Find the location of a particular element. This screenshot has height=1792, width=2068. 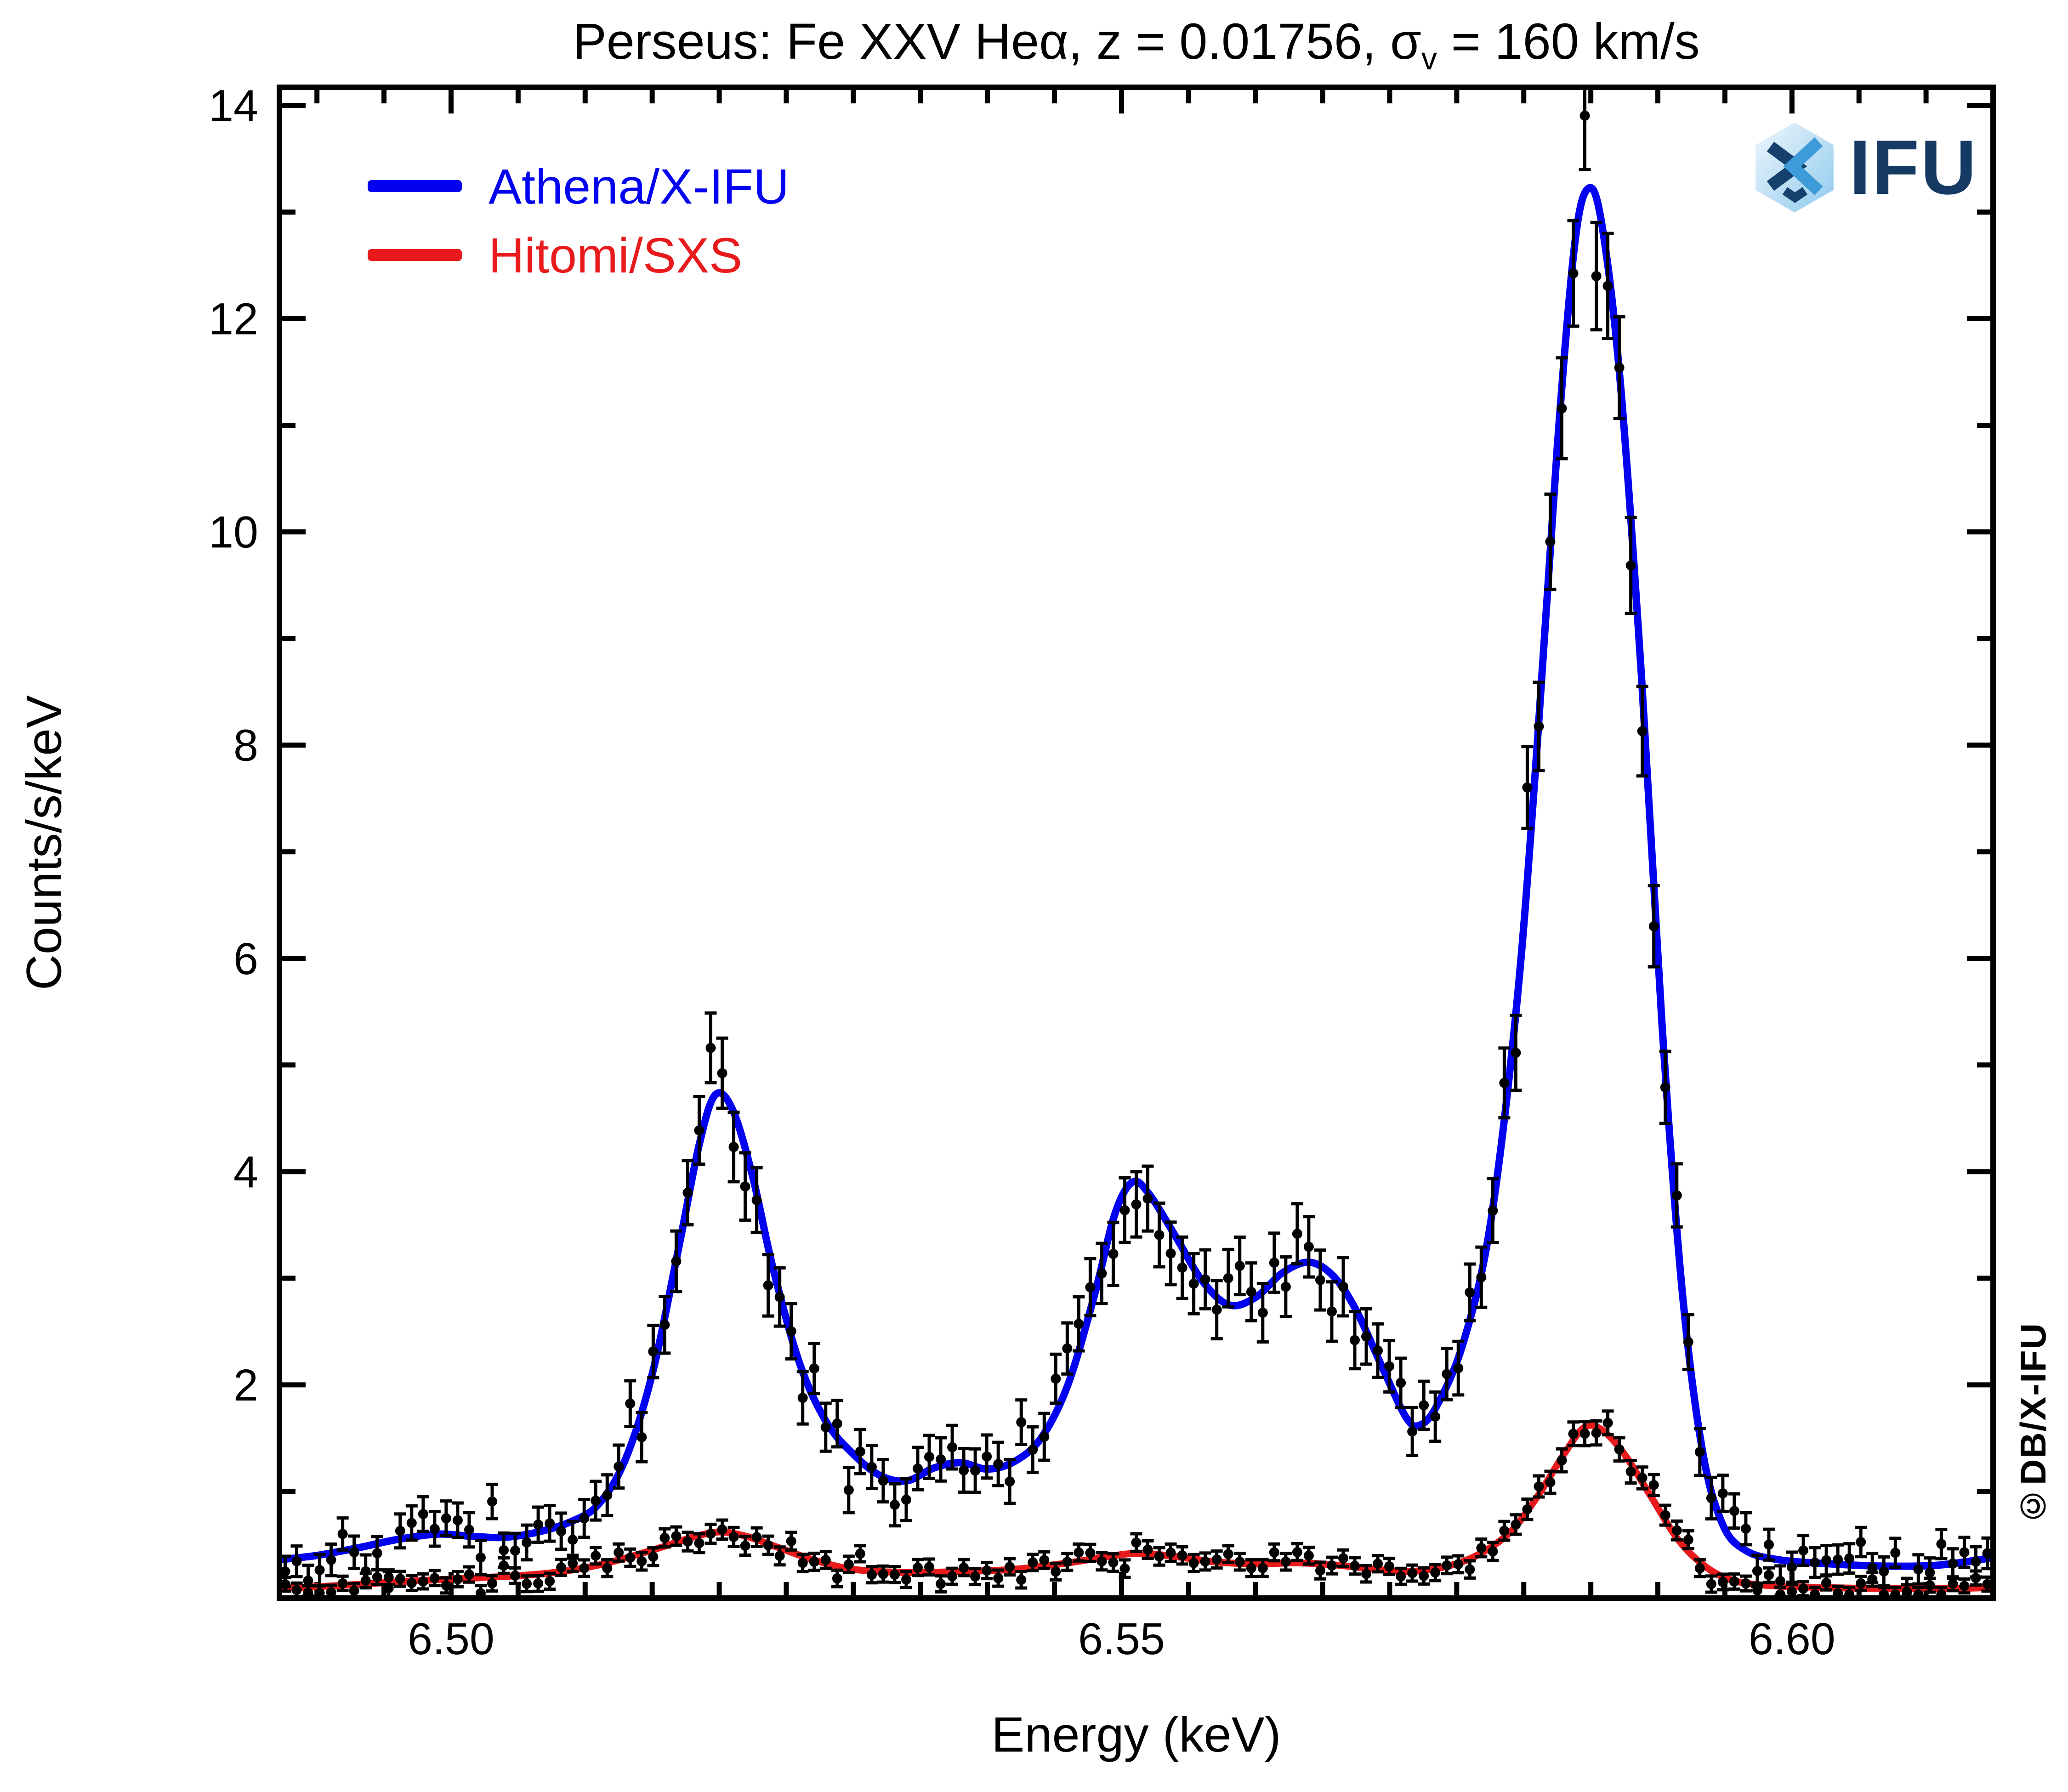

sxs-data-points is located at coordinates (1136, 1502).